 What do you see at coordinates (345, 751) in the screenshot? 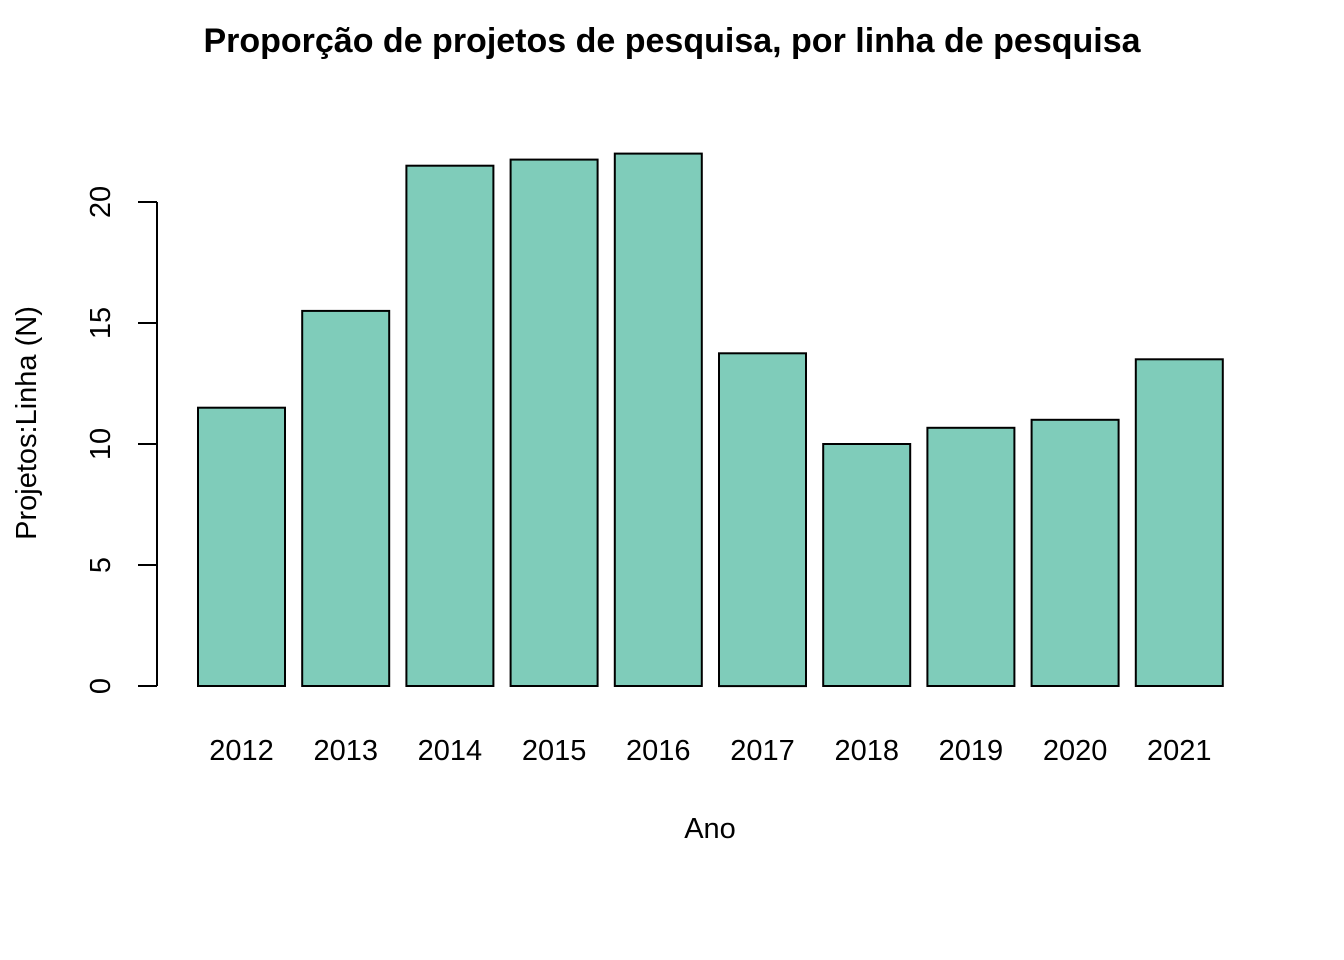
I see `x-tick-label-2013: 2013` at bounding box center [345, 751].